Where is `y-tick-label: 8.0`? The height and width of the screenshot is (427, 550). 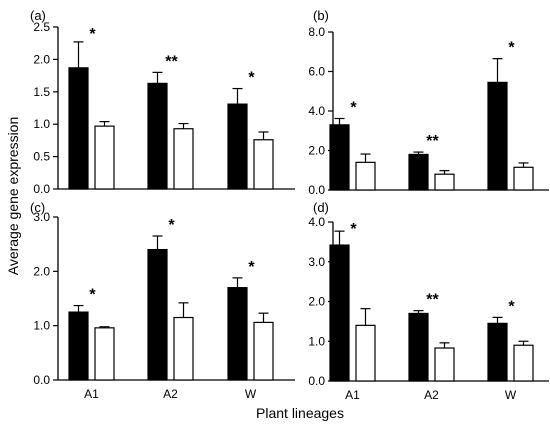
y-tick-label: 8.0 is located at coordinates (316, 32).